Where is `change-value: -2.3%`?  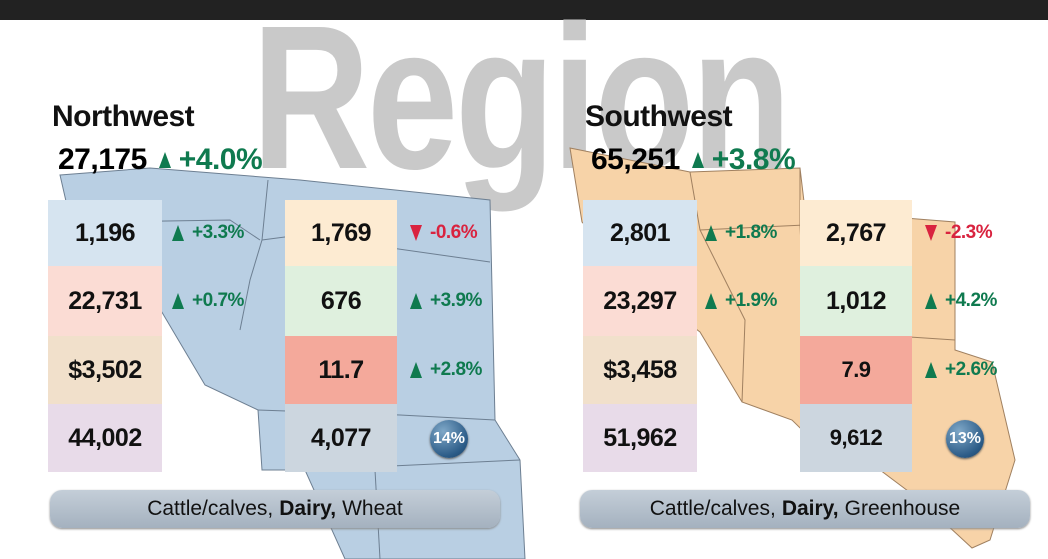 change-value: -2.3% is located at coordinates (969, 232).